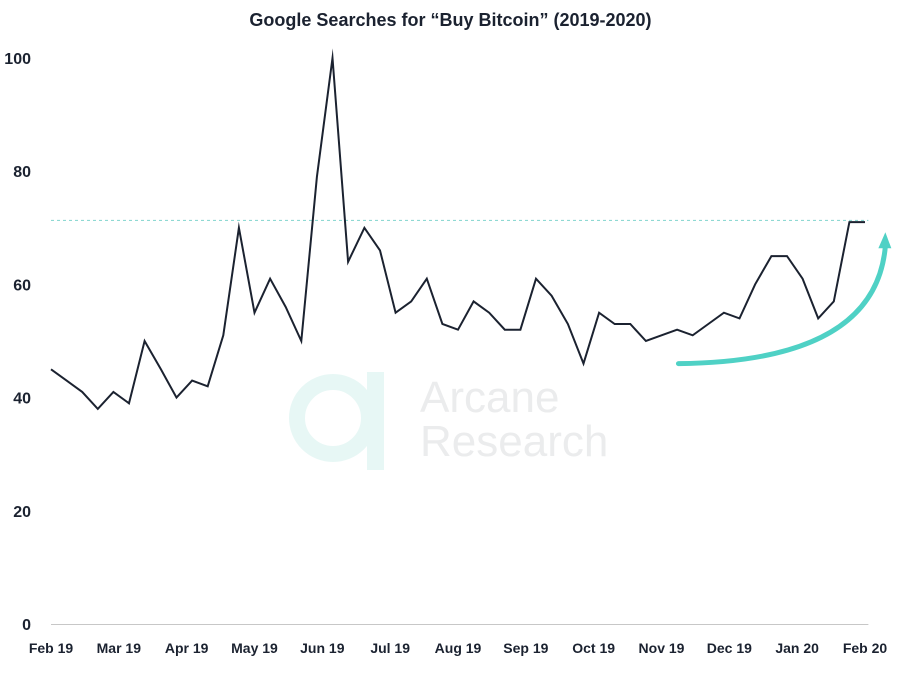  Describe the element at coordinates (51, 648) in the screenshot. I see `x-tick-label: Feb 19` at that location.